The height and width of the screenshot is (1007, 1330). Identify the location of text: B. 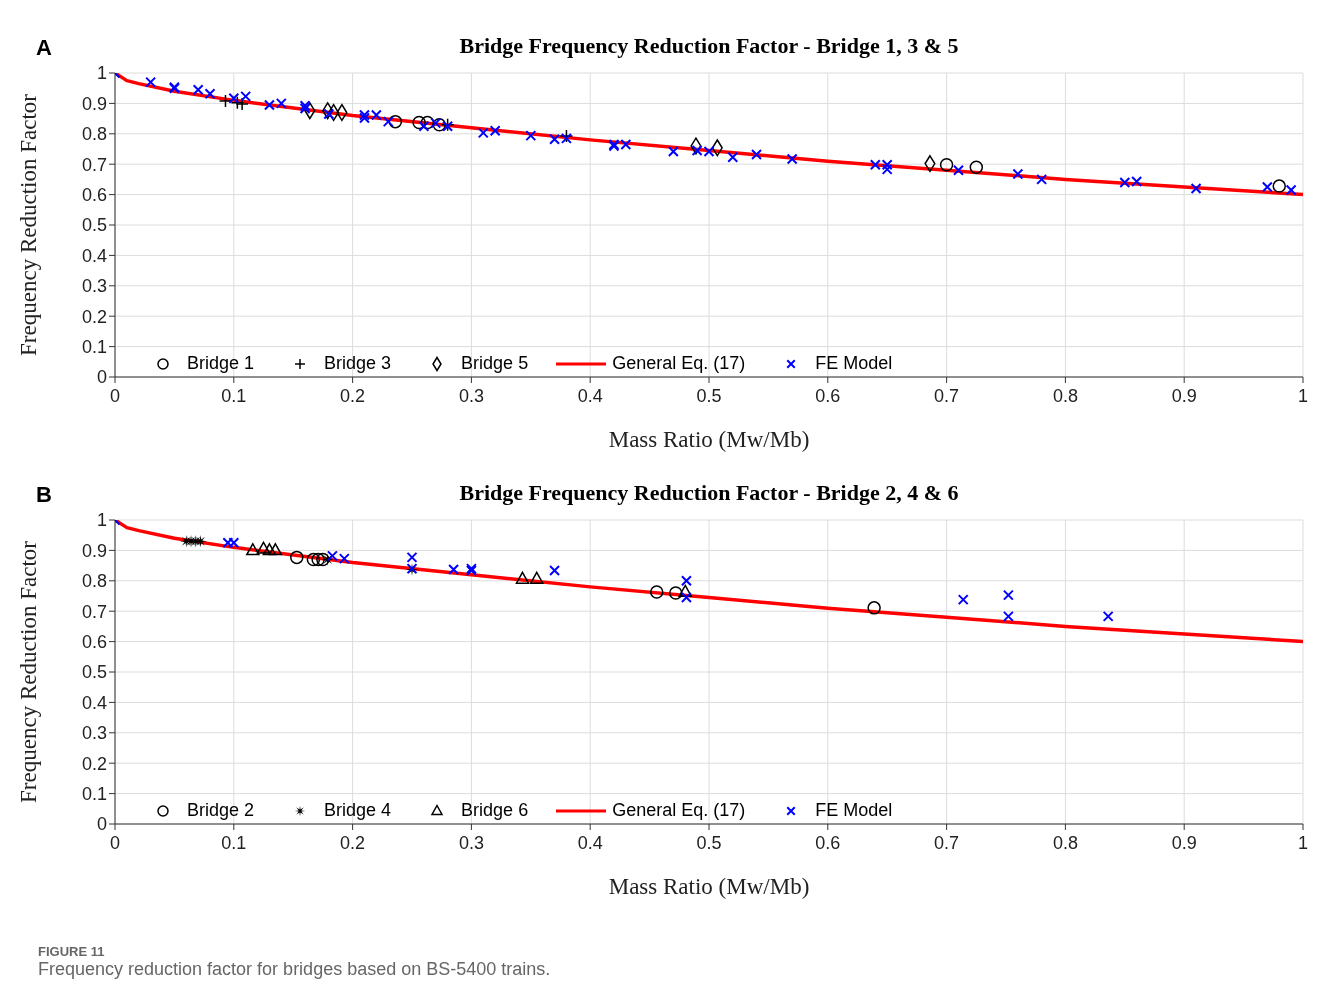
(44, 495).